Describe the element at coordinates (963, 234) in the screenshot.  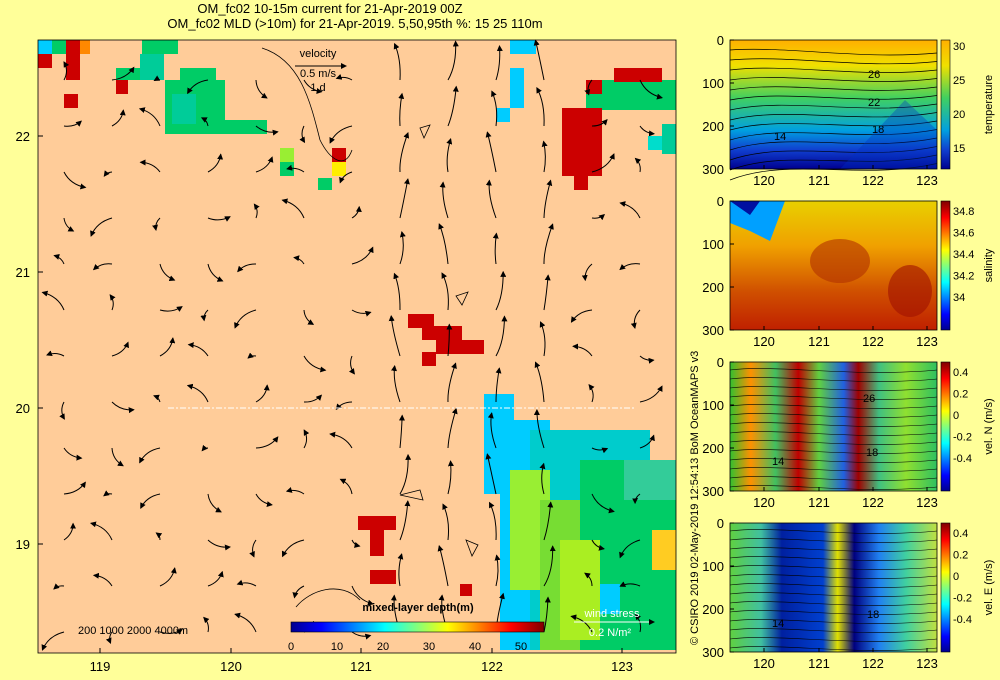
I see `section-colorbar-tick: 34.6` at that location.